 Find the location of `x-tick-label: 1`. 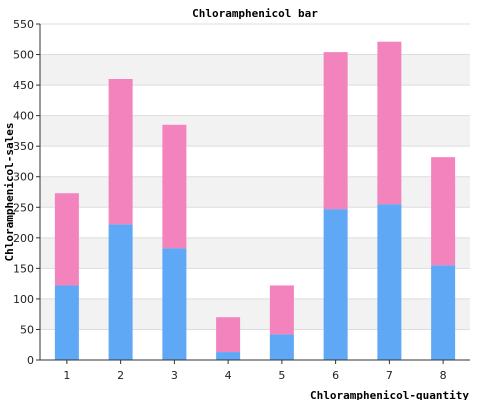

x-tick-label: 1 is located at coordinates (66, 375).